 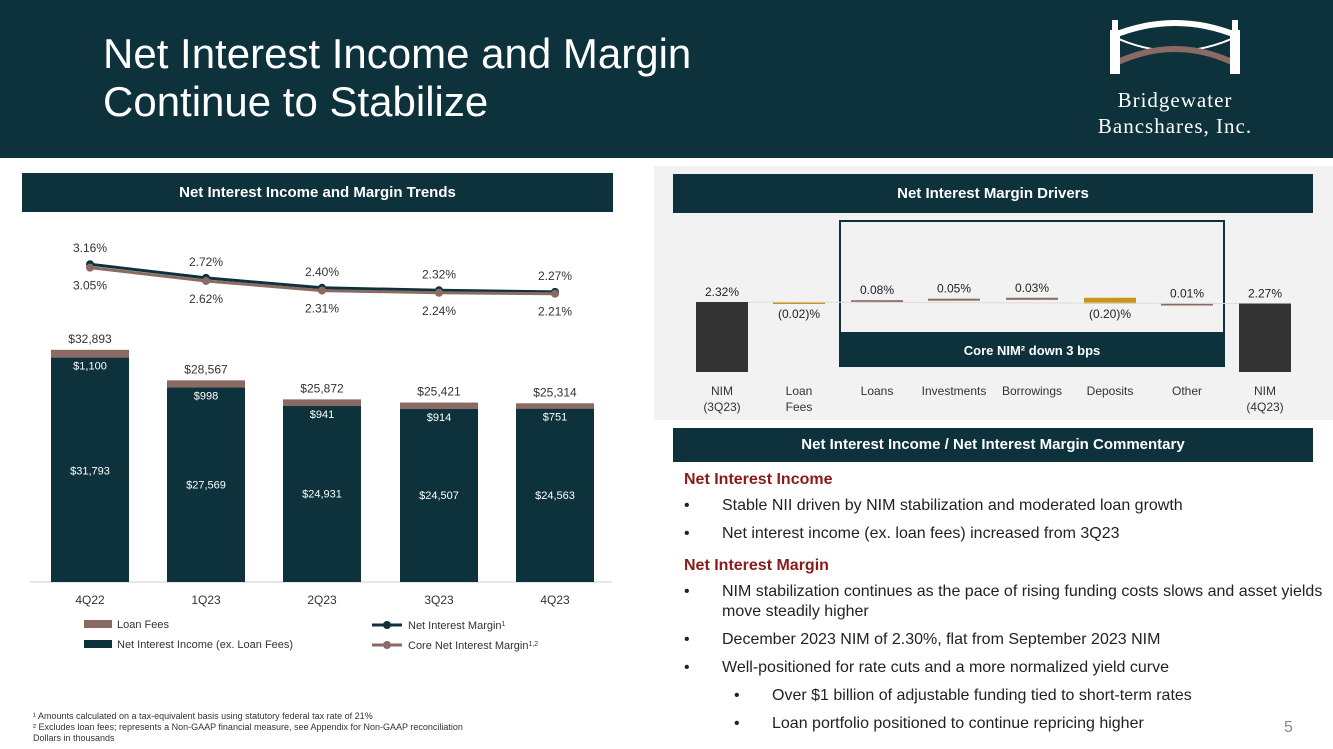 I want to click on nim-line-label: 2.72%, so click(x=206, y=262).